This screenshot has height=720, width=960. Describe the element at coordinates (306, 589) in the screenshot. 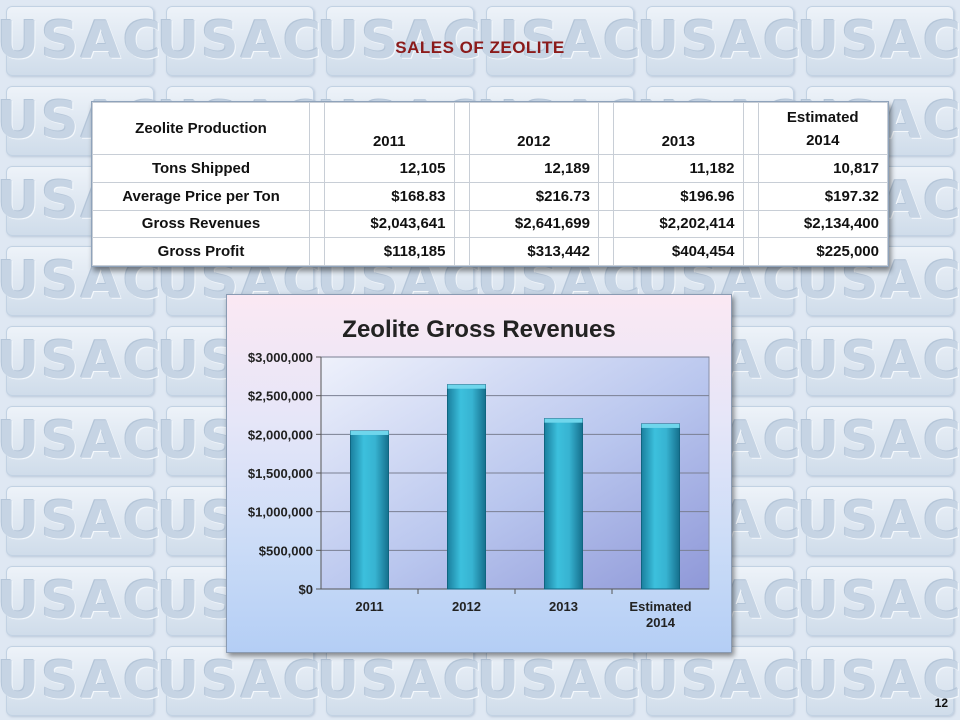

I see `y-tick-label: $0` at that location.